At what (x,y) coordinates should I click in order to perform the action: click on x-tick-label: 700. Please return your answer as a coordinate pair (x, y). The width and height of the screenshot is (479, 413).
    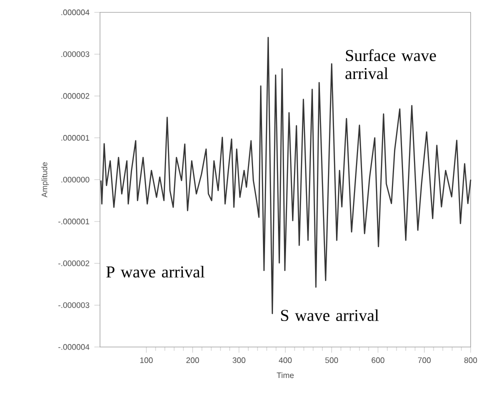
    Looking at the image, I should click on (424, 360).